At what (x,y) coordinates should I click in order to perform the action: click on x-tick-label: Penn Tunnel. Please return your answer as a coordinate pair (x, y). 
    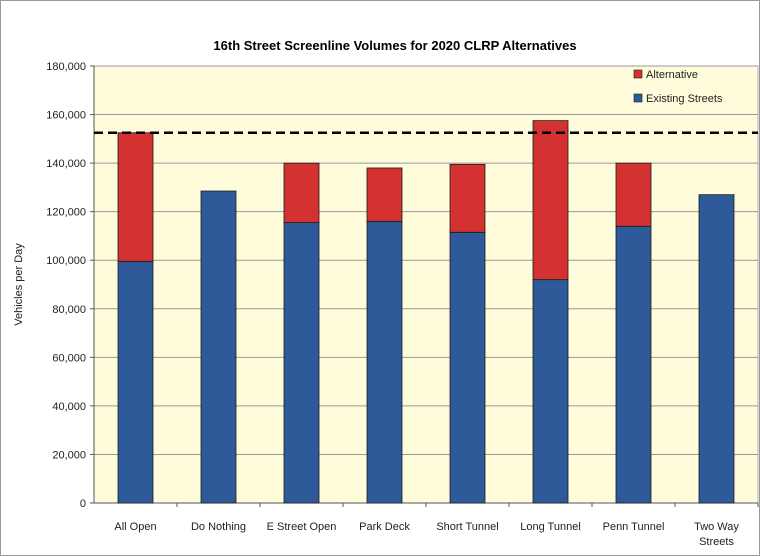
    Looking at the image, I should click on (634, 527).